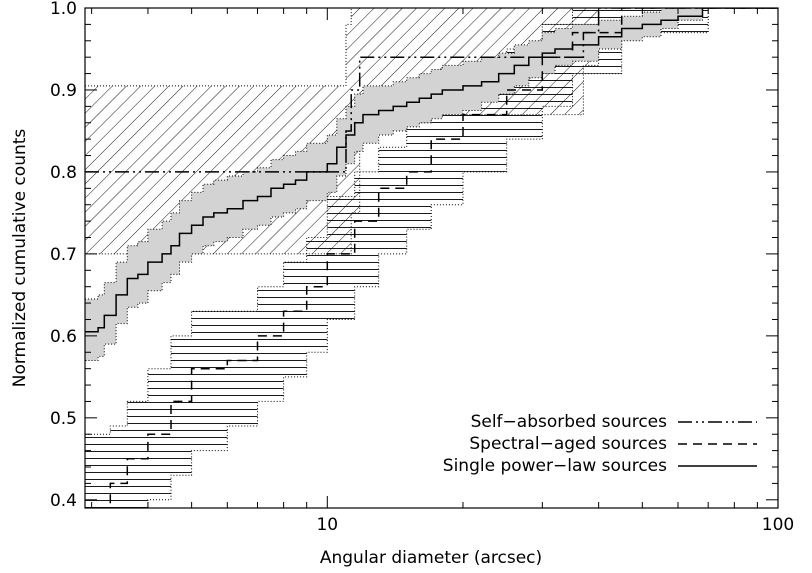 Image resolution: width=812 pixels, height=573 pixels. What do you see at coordinates (63, 419) in the screenshot?
I see `y-tick-label: 0.5` at bounding box center [63, 419].